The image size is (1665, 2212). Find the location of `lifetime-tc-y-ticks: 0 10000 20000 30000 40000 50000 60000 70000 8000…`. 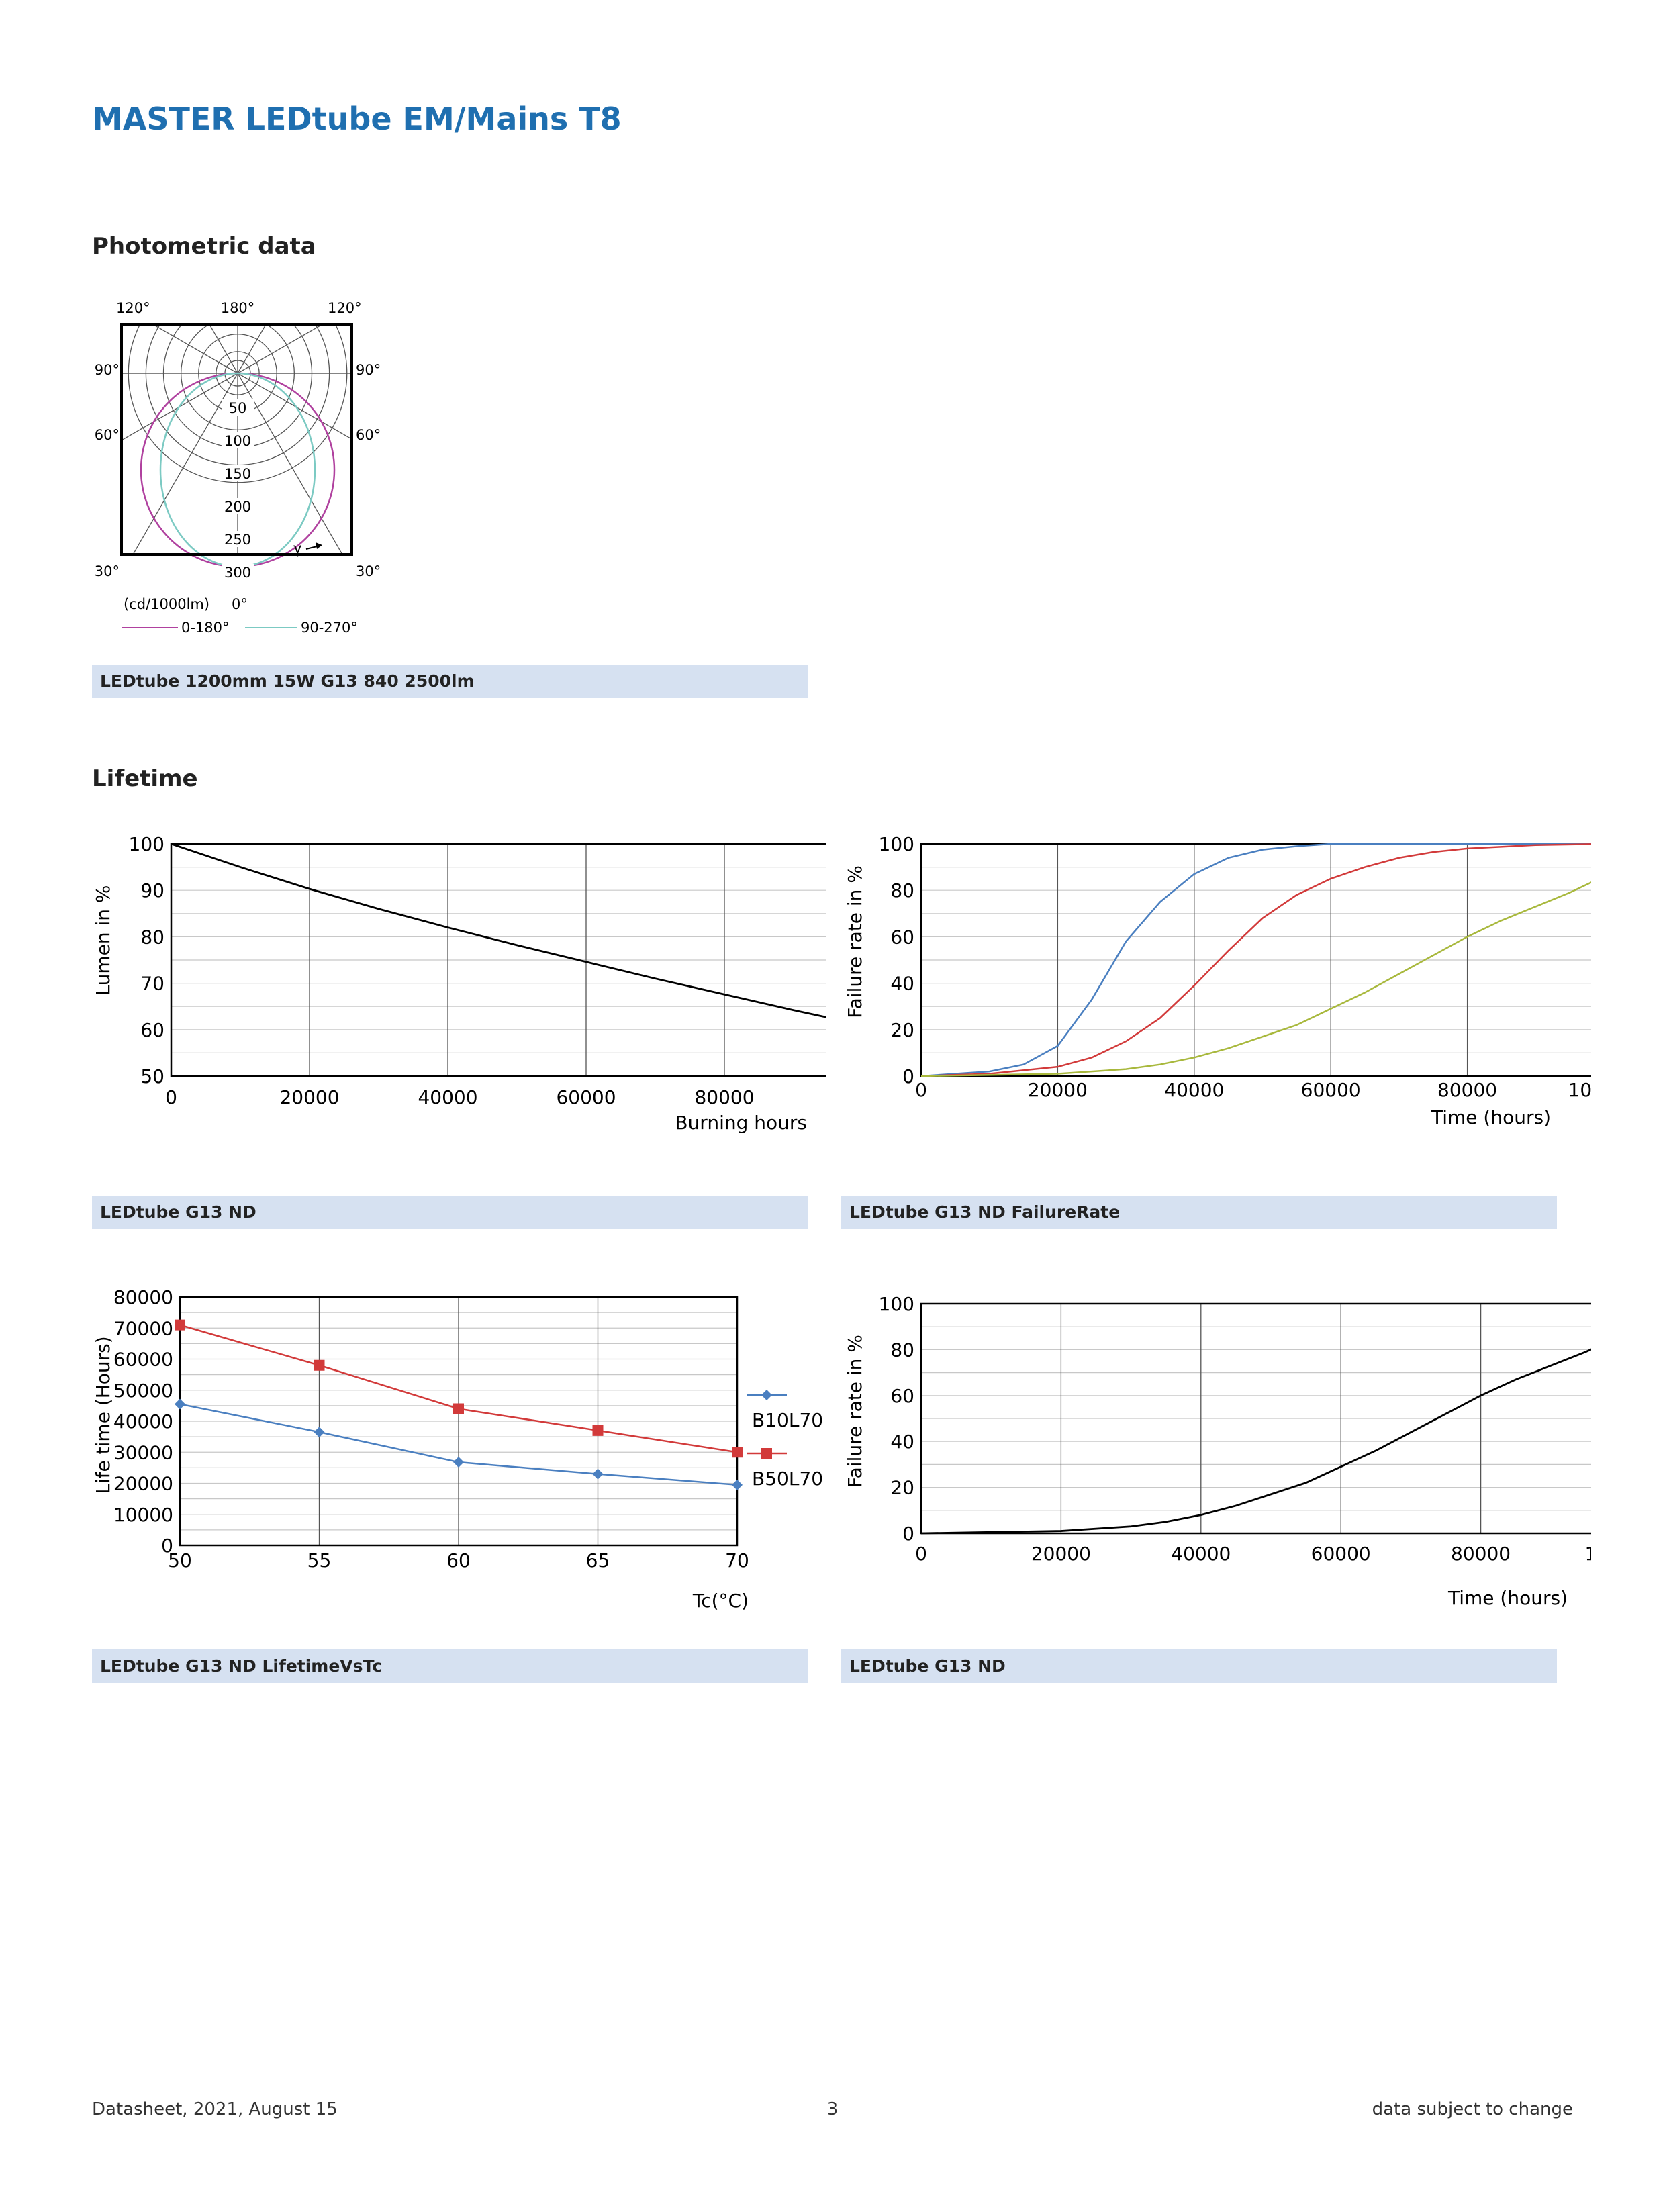

lifetime-tc-y-ticks: 0 10000 20000 30000 40000 50000 60000 70000 8000… is located at coordinates (143, 1422).